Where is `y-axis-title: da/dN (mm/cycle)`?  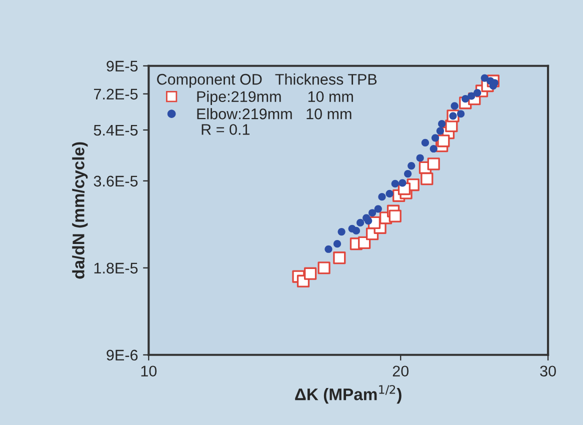 y-axis-title: da/dN (mm/cycle) is located at coordinates (80, 210).